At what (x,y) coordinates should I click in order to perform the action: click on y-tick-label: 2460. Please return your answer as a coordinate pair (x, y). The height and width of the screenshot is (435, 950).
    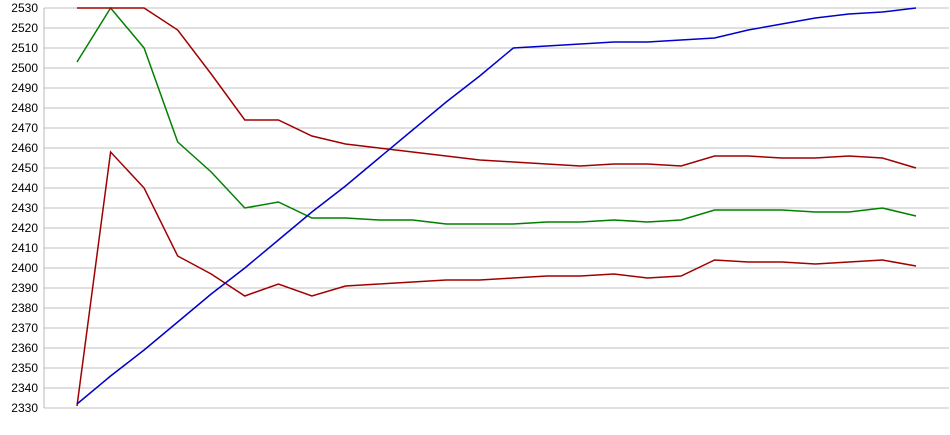
    Looking at the image, I should click on (24, 148).